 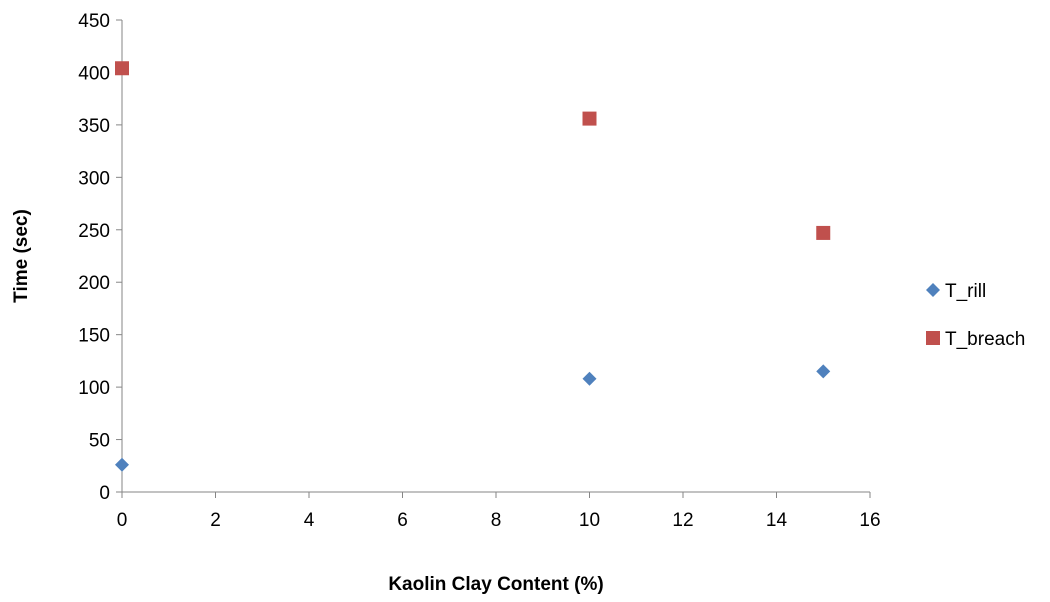 I want to click on x-axis-title: Kaolin Clay Content (%), so click(x=495, y=584).